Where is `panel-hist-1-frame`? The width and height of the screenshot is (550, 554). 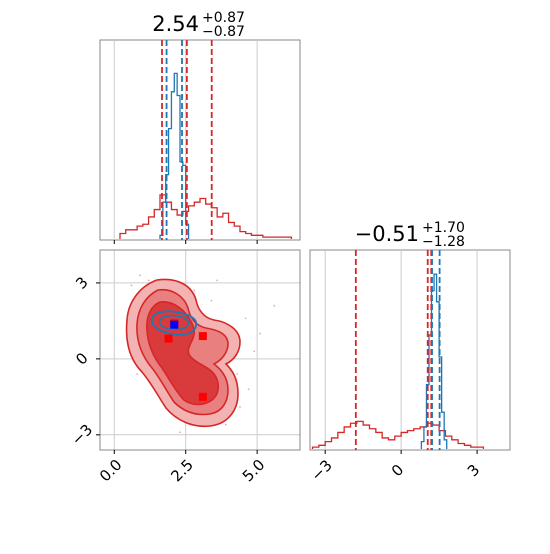 panel-hist-1-frame is located at coordinates (200, 140).